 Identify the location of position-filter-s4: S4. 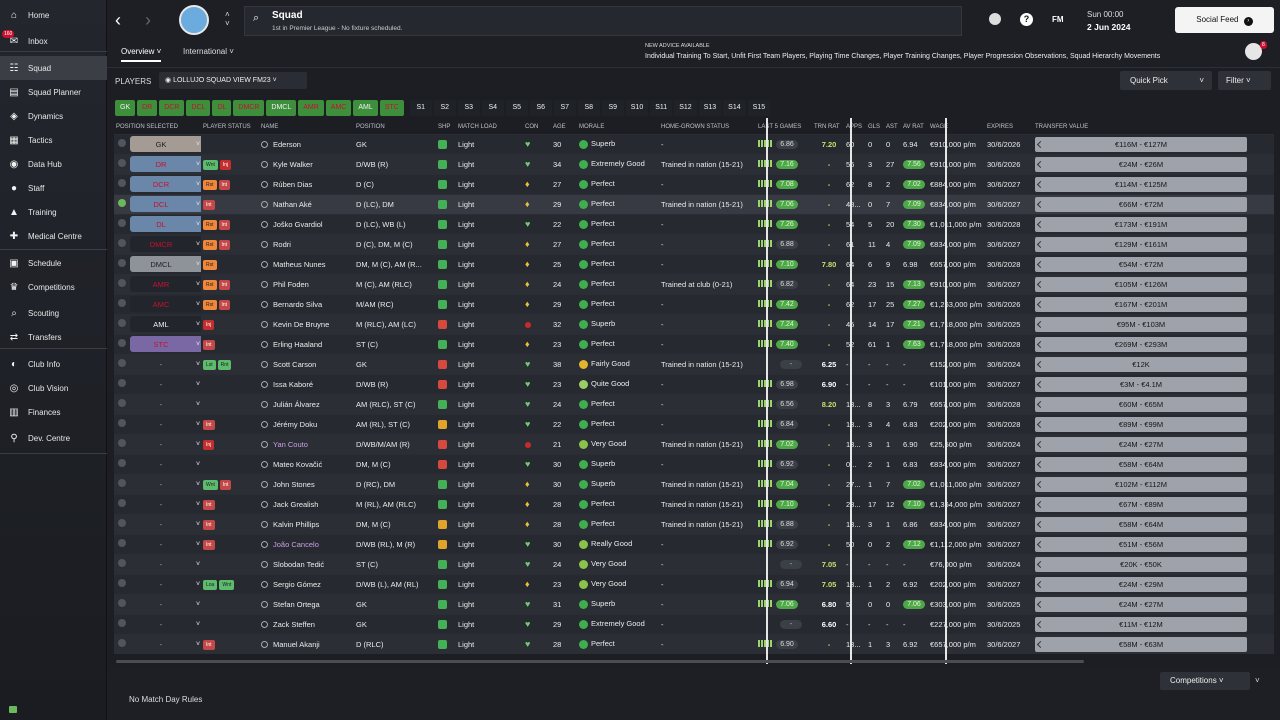
(492, 108).